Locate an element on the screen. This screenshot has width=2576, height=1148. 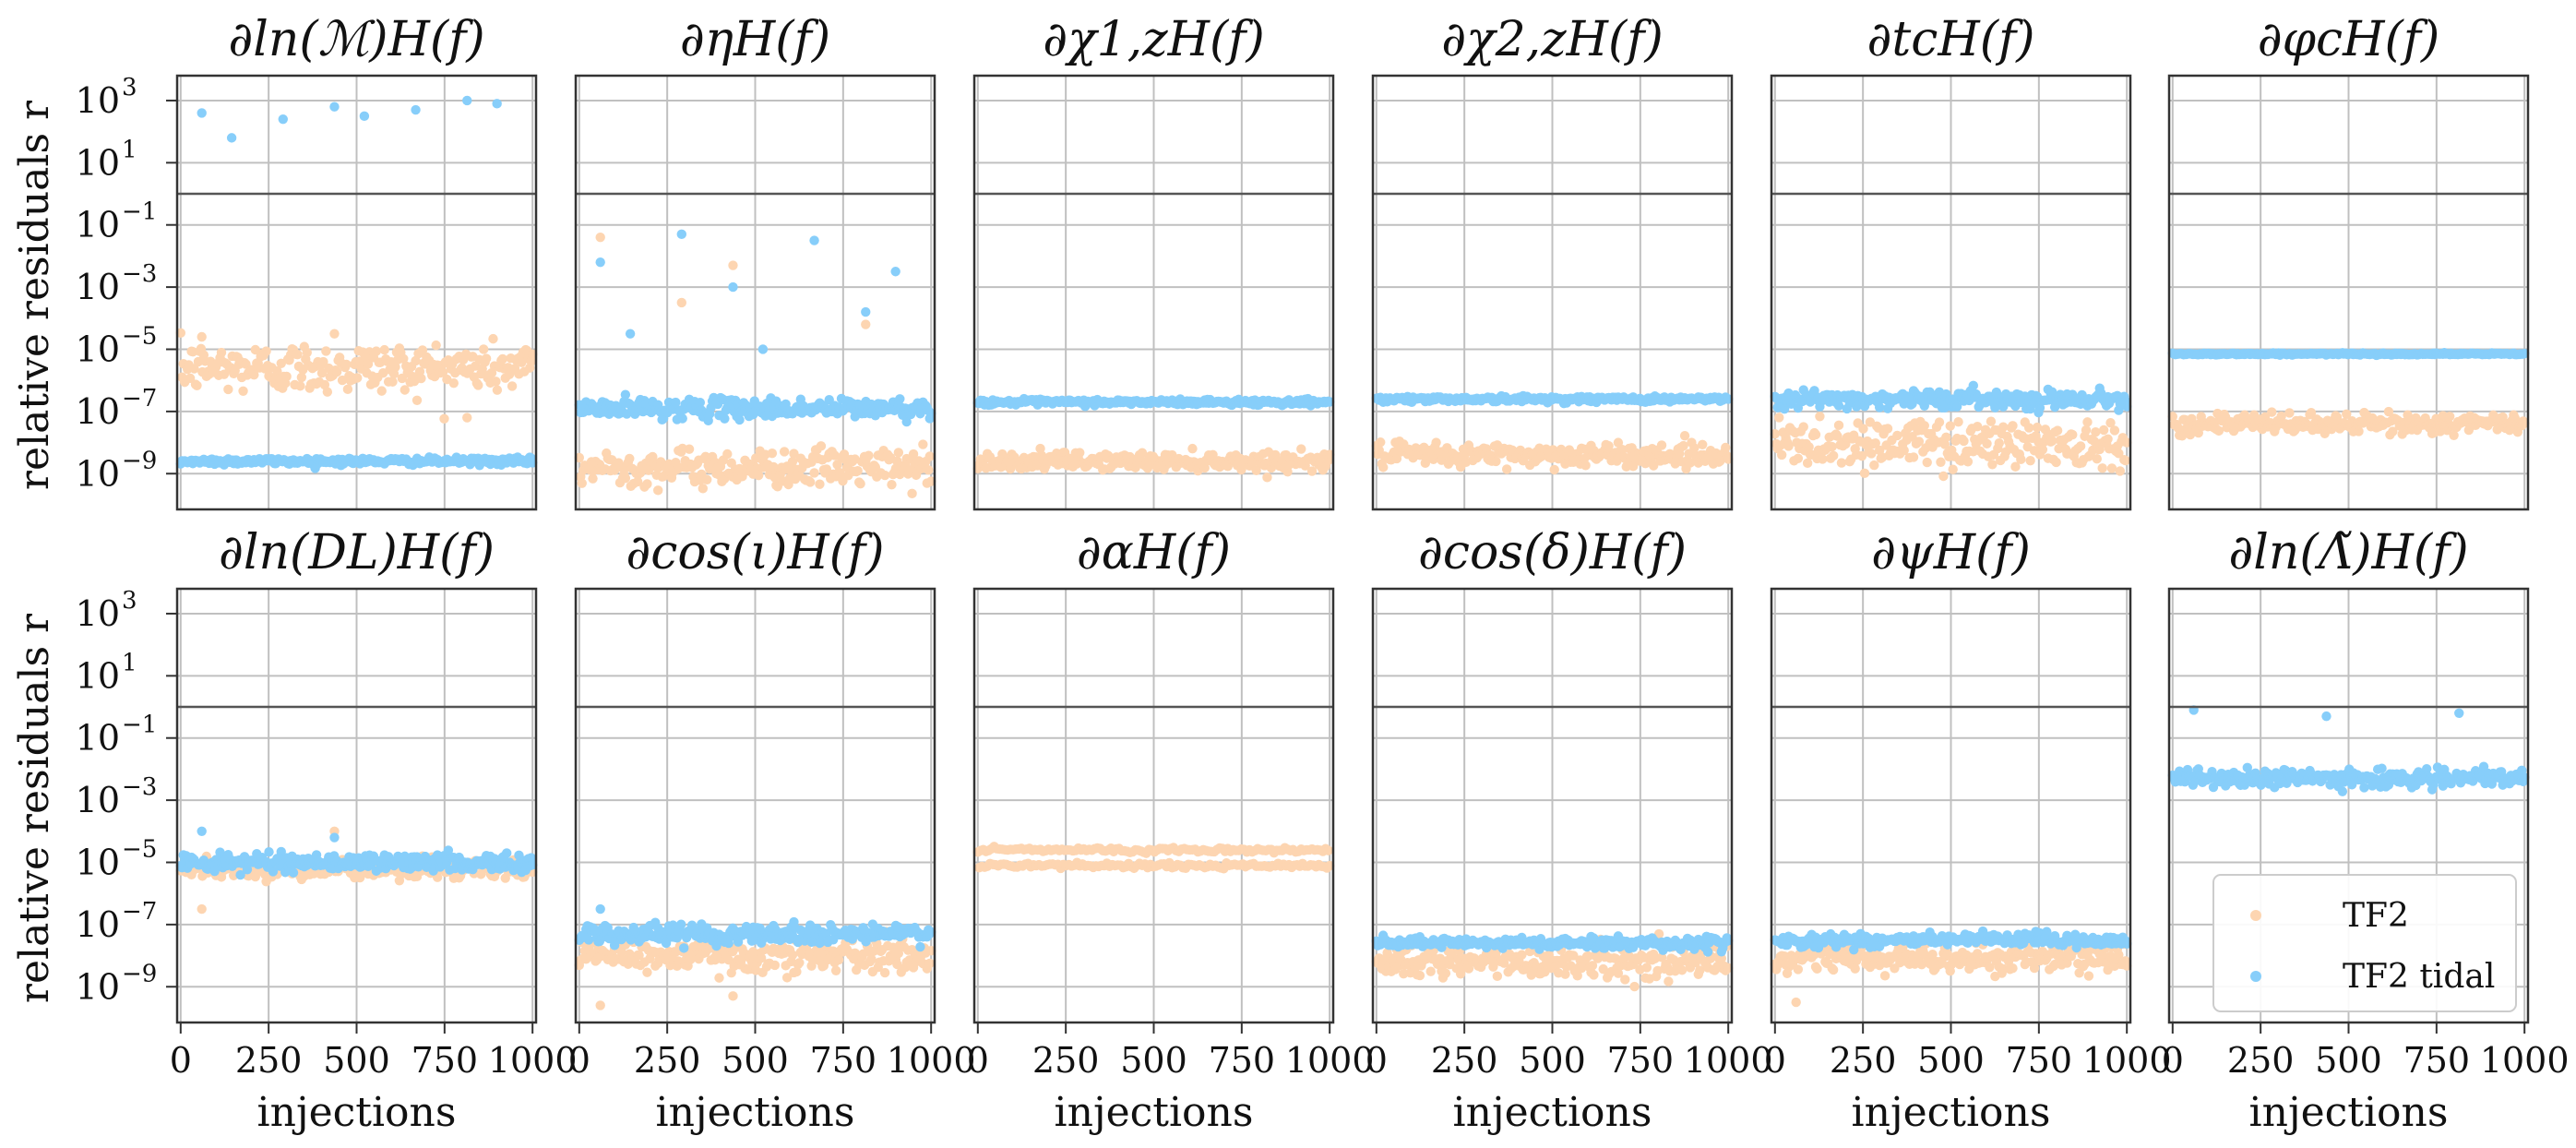
y-tick-exponent: −5 is located at coordinates (139, 849).